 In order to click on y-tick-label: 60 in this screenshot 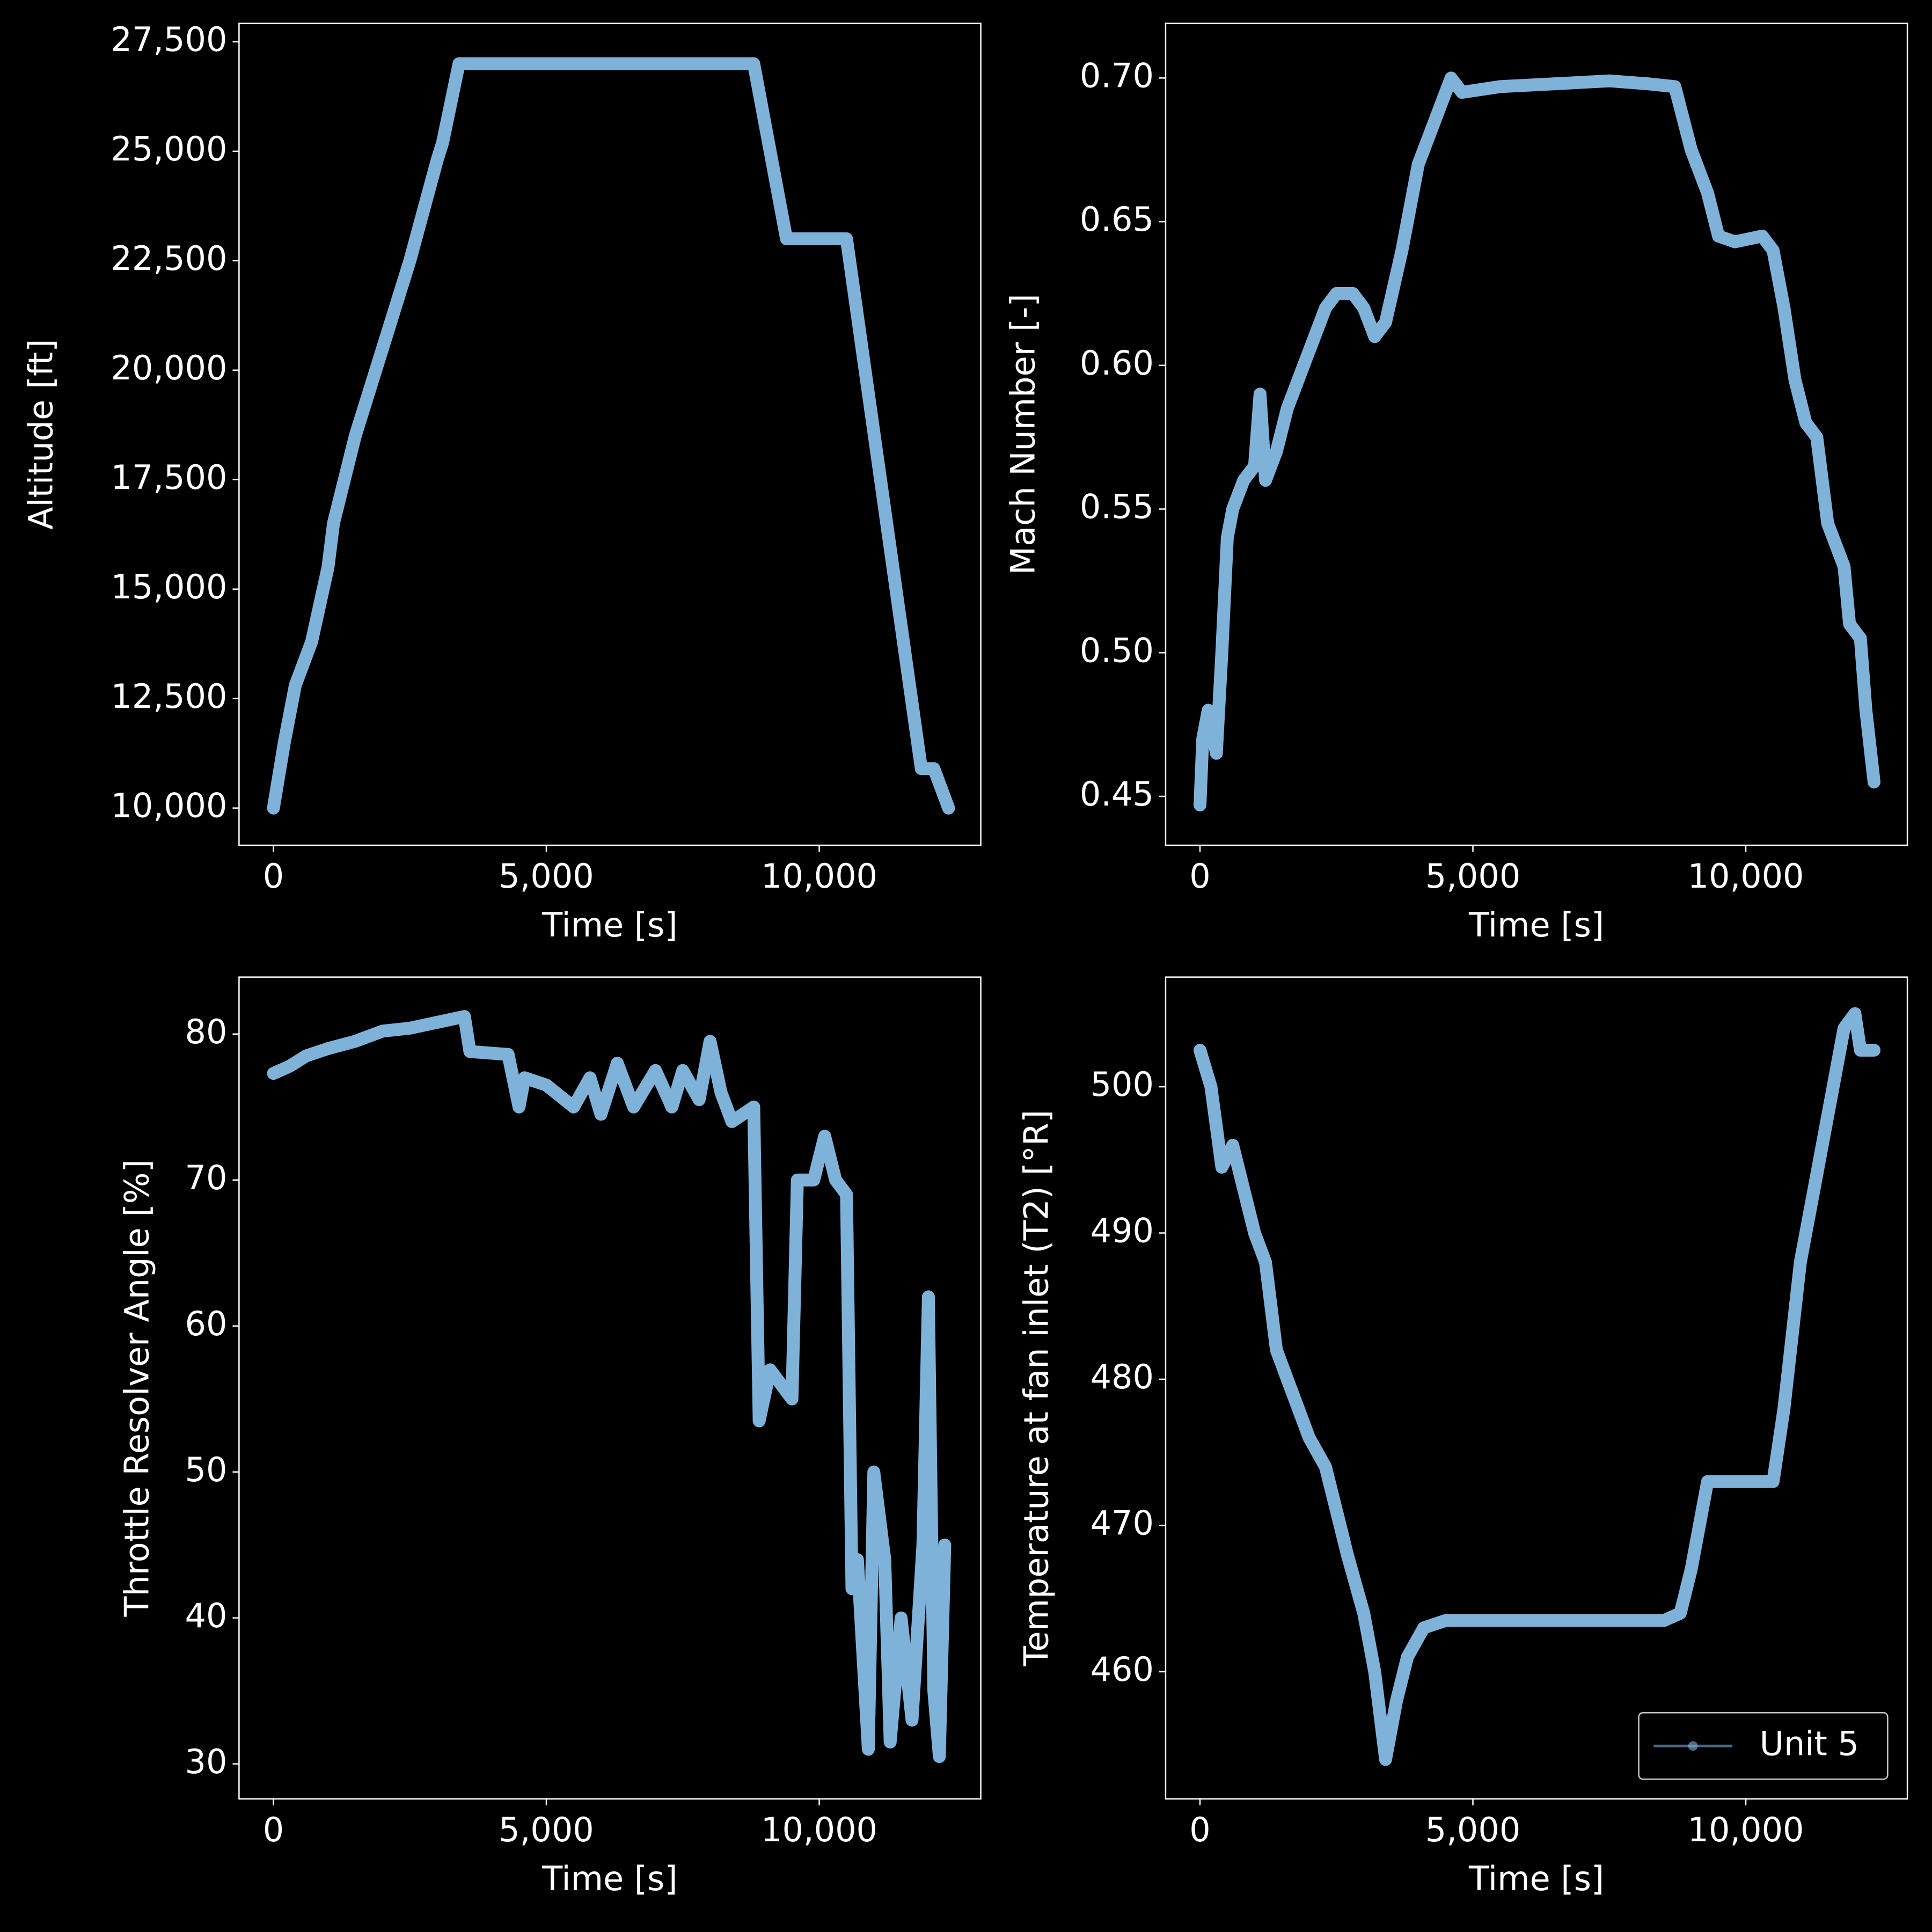, I will do `click(206, 1323)`.